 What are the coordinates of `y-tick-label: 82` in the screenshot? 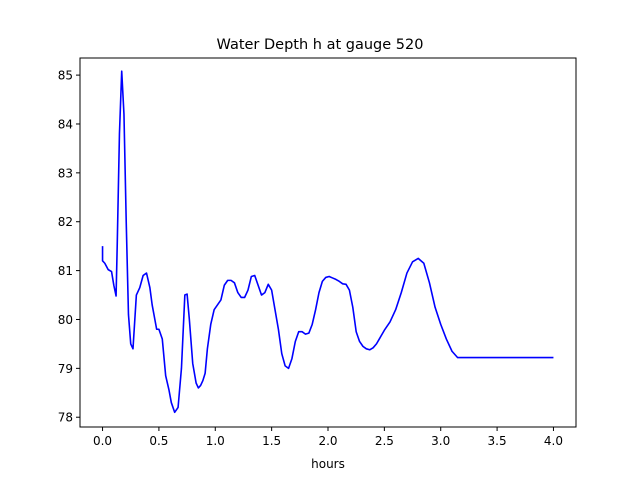 It's located at (65, 222).